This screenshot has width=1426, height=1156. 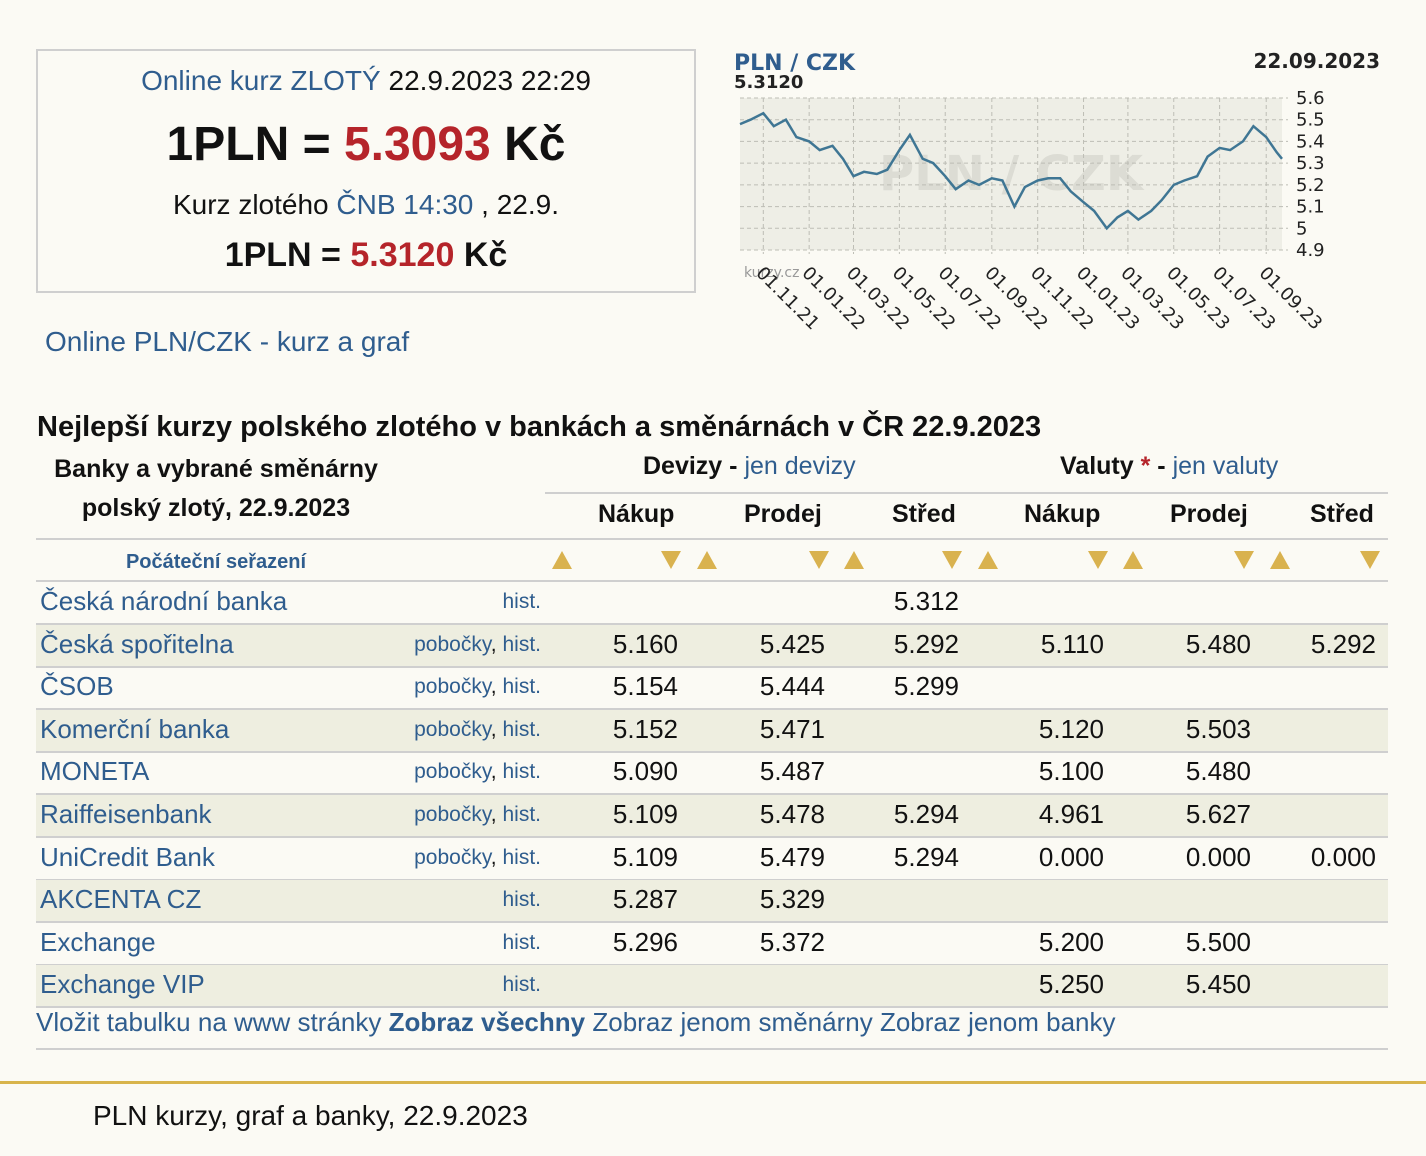 I want to click on col-valuty-prodej: Prodej, so click(x=1209, y=514).